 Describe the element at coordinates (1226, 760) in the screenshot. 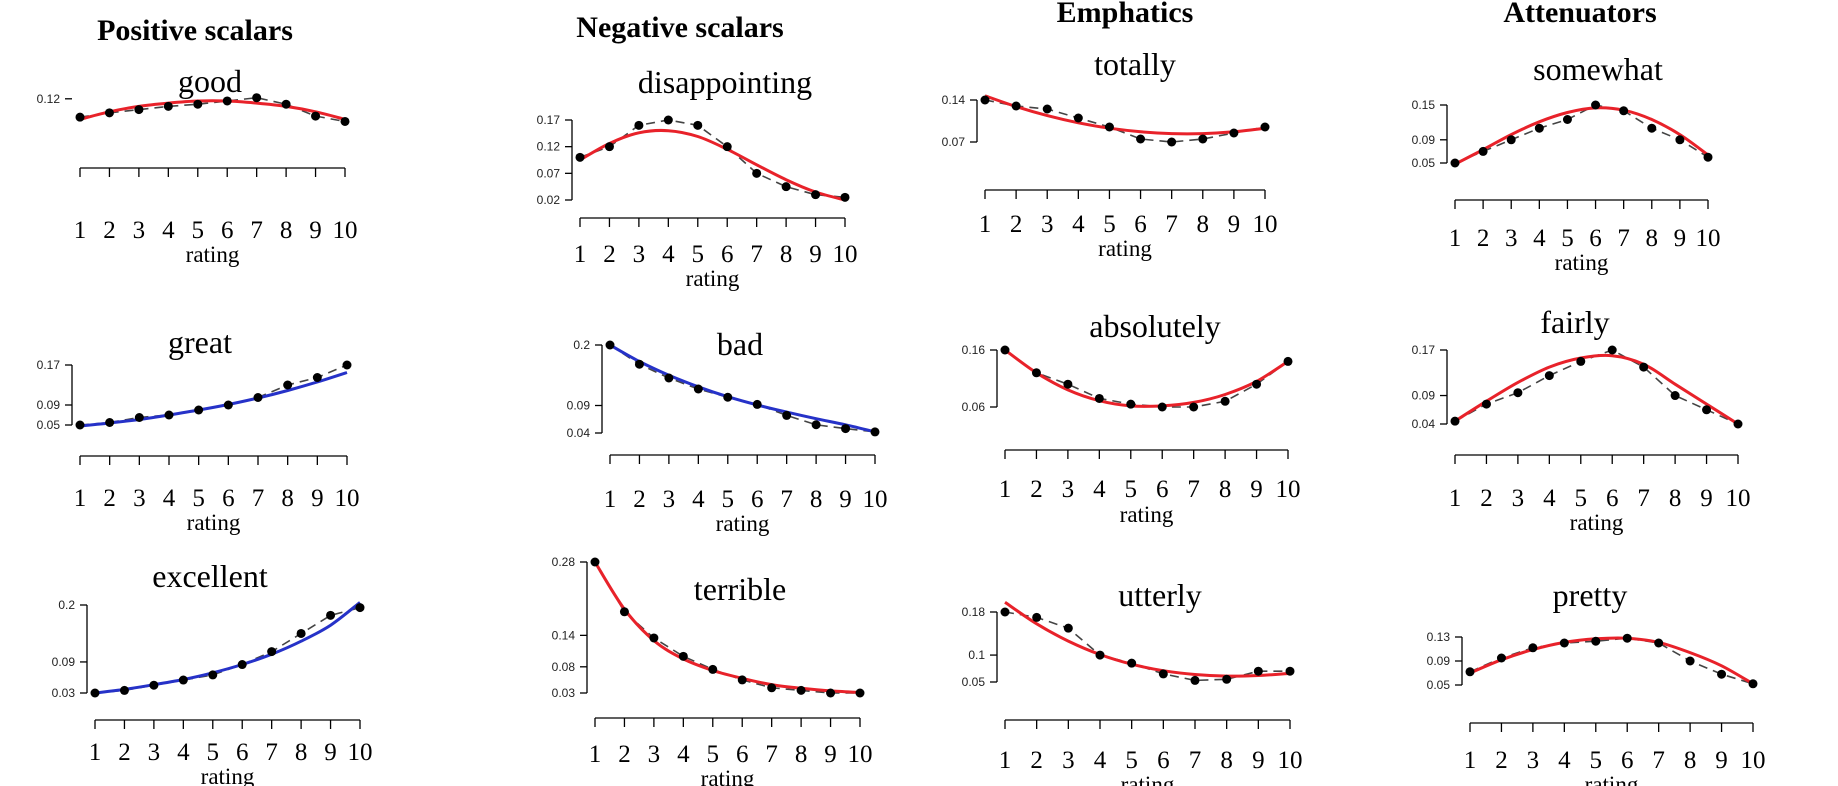

I see `x-tick-label-utterly: 8` at that location.